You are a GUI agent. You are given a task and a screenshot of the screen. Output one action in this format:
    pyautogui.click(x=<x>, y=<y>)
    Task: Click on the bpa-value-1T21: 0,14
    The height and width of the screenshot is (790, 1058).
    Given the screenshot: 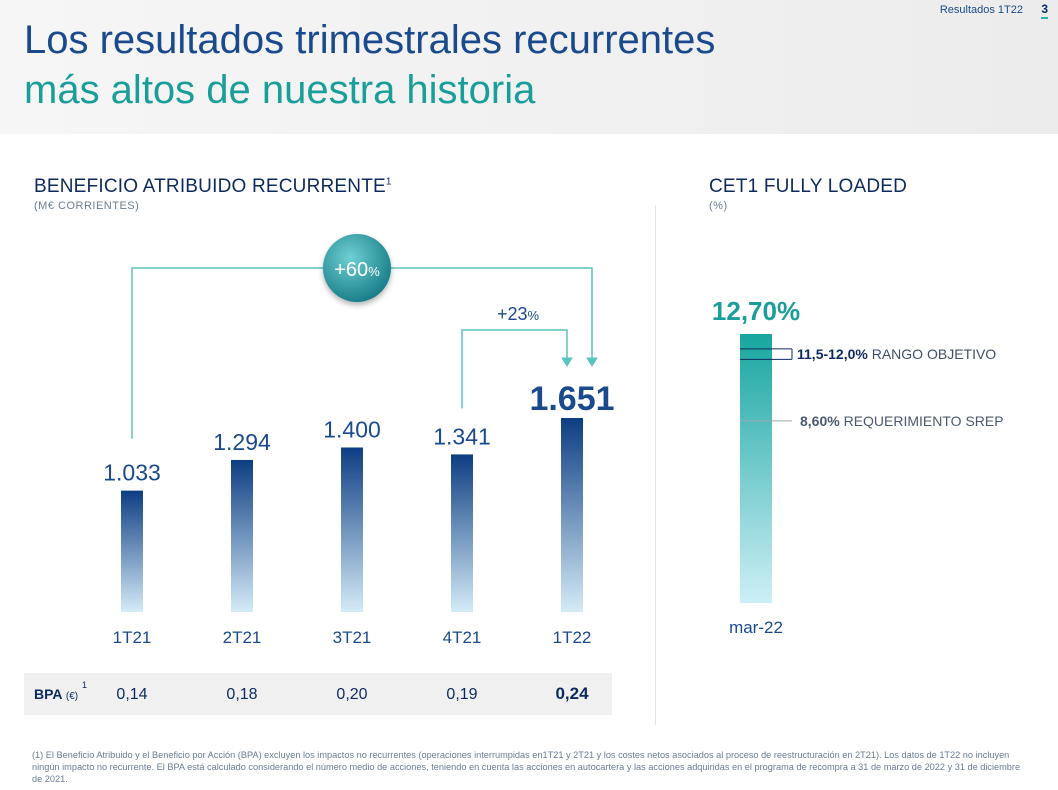 What is the action you would take?
    pyautogui.click(x=131, y=694)
    